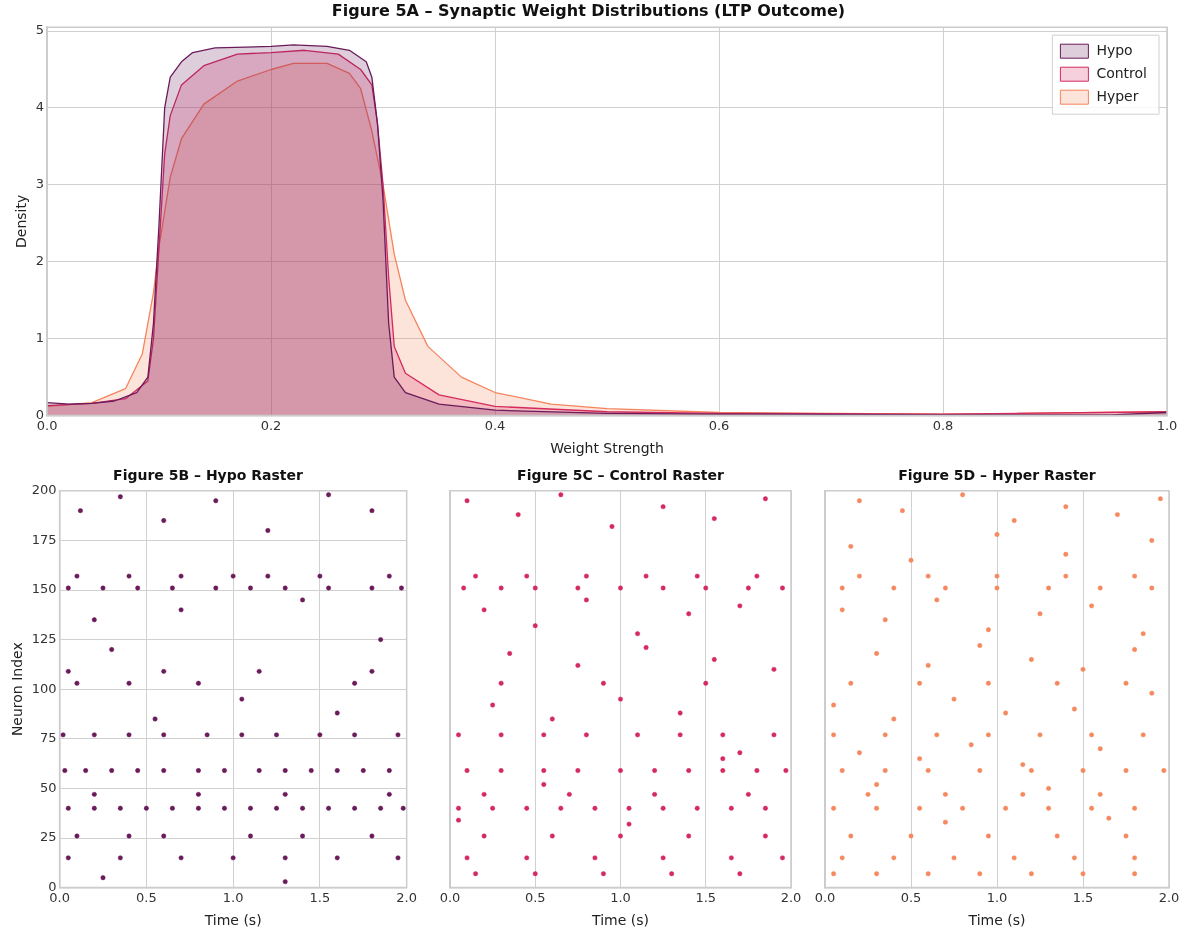 This screenshot has width=1191, height=936. I want to click on y-tick-label: 200, so click(44, 490).